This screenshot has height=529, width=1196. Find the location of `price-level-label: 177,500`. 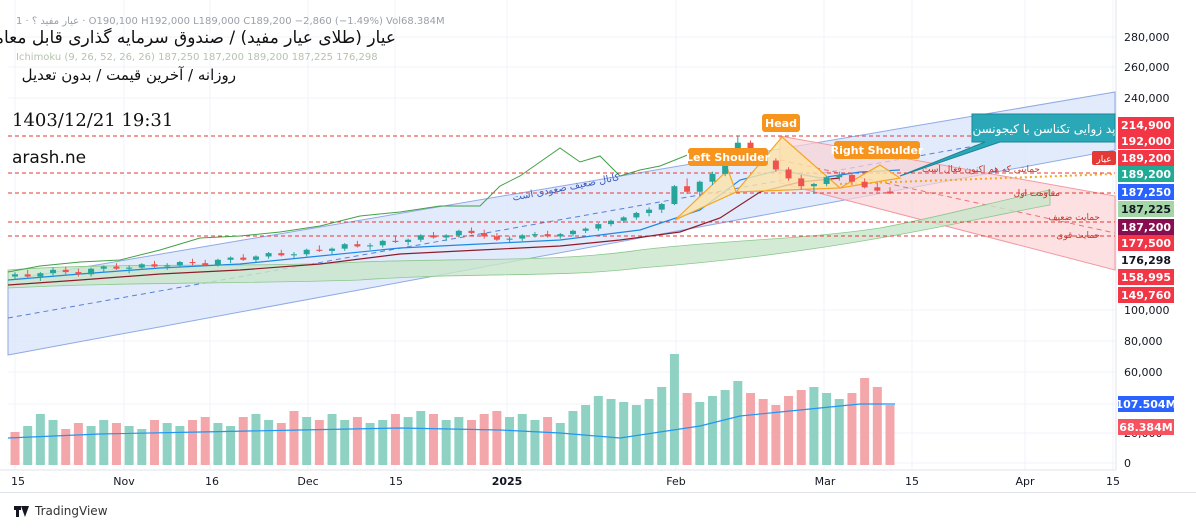

price-level-label: 177,500 is located at coordinates (1146, 243).